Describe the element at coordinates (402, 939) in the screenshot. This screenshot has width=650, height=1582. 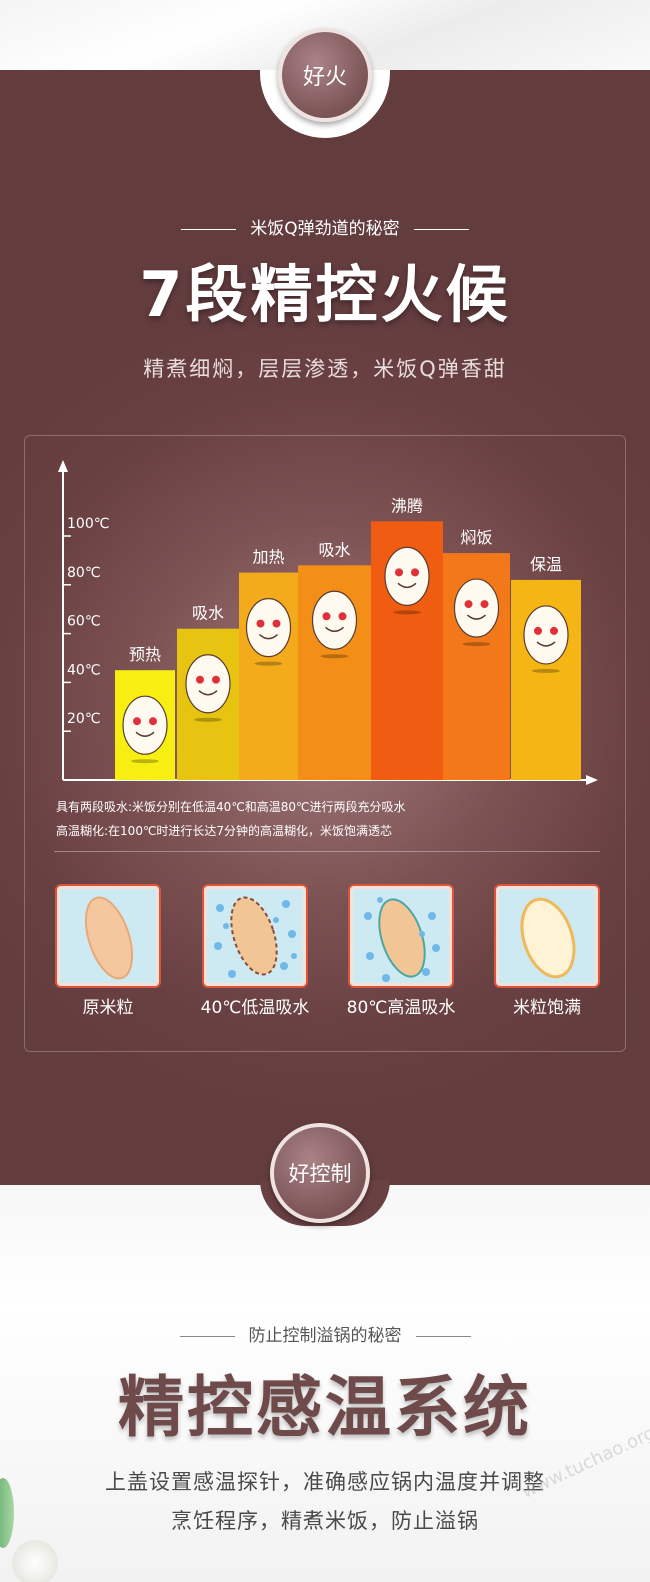
I see `high-temp-grain-icon` at that location.